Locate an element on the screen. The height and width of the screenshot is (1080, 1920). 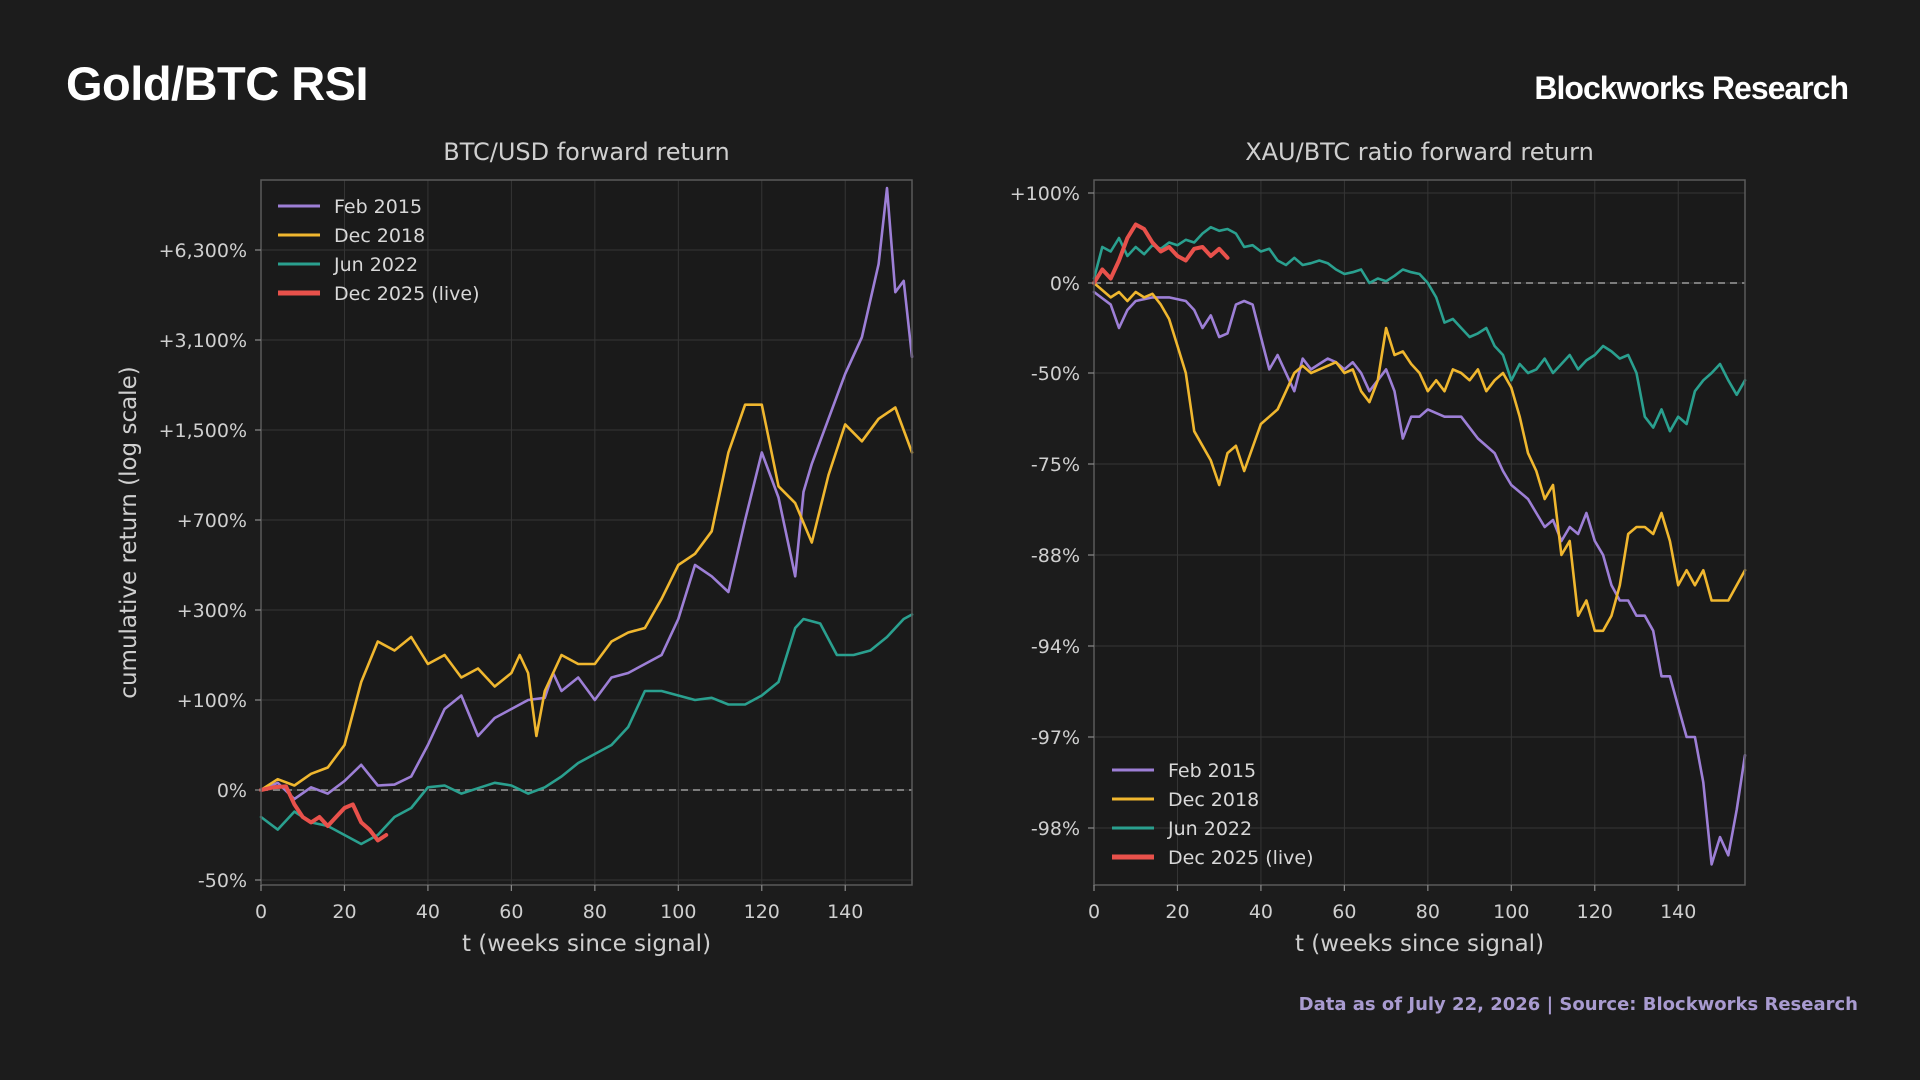
y-tick-label: +1,500% is located at coordinates (203, 431).